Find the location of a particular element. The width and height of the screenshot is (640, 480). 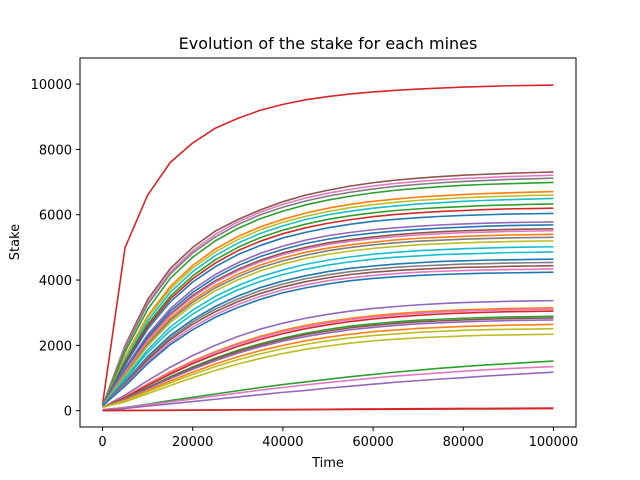

x-tick-label: 60000 is located at coordinates (372, 442).